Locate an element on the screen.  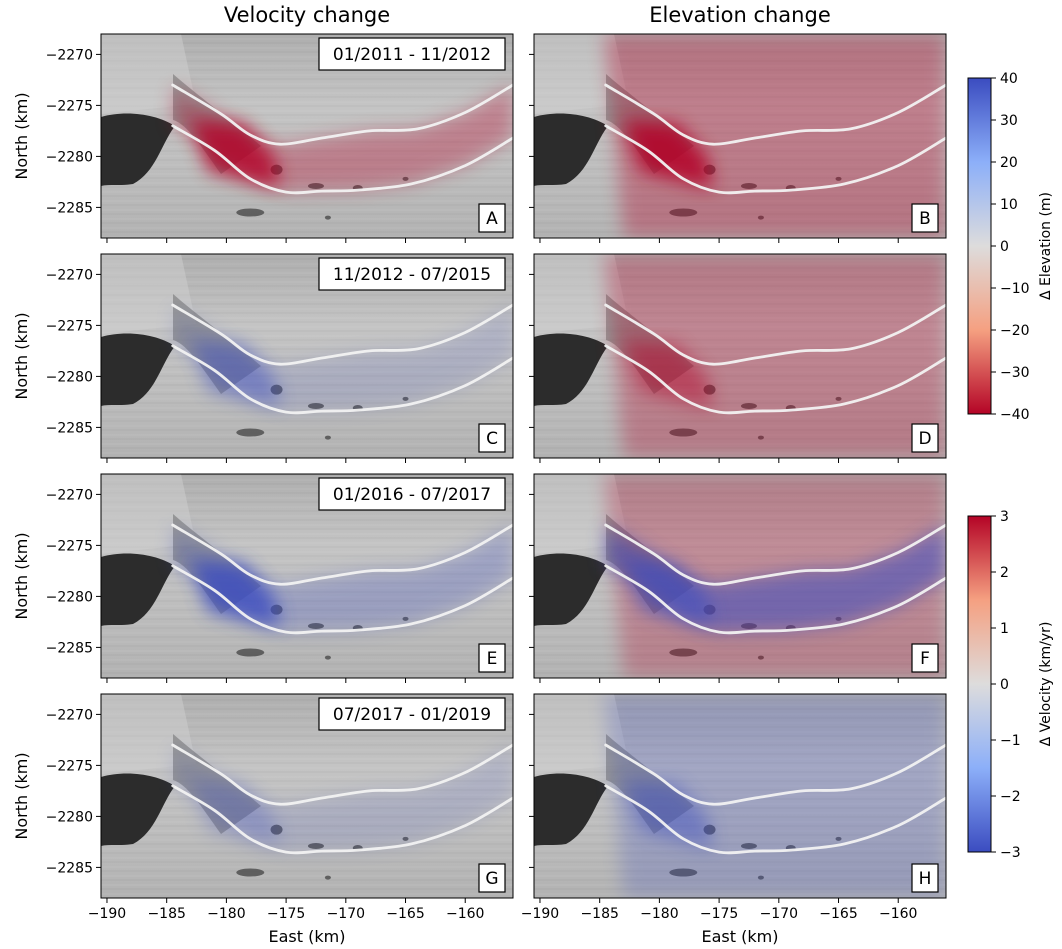
period-label: 11/2012 - 07/2015 is located at coordinates (412, 275).